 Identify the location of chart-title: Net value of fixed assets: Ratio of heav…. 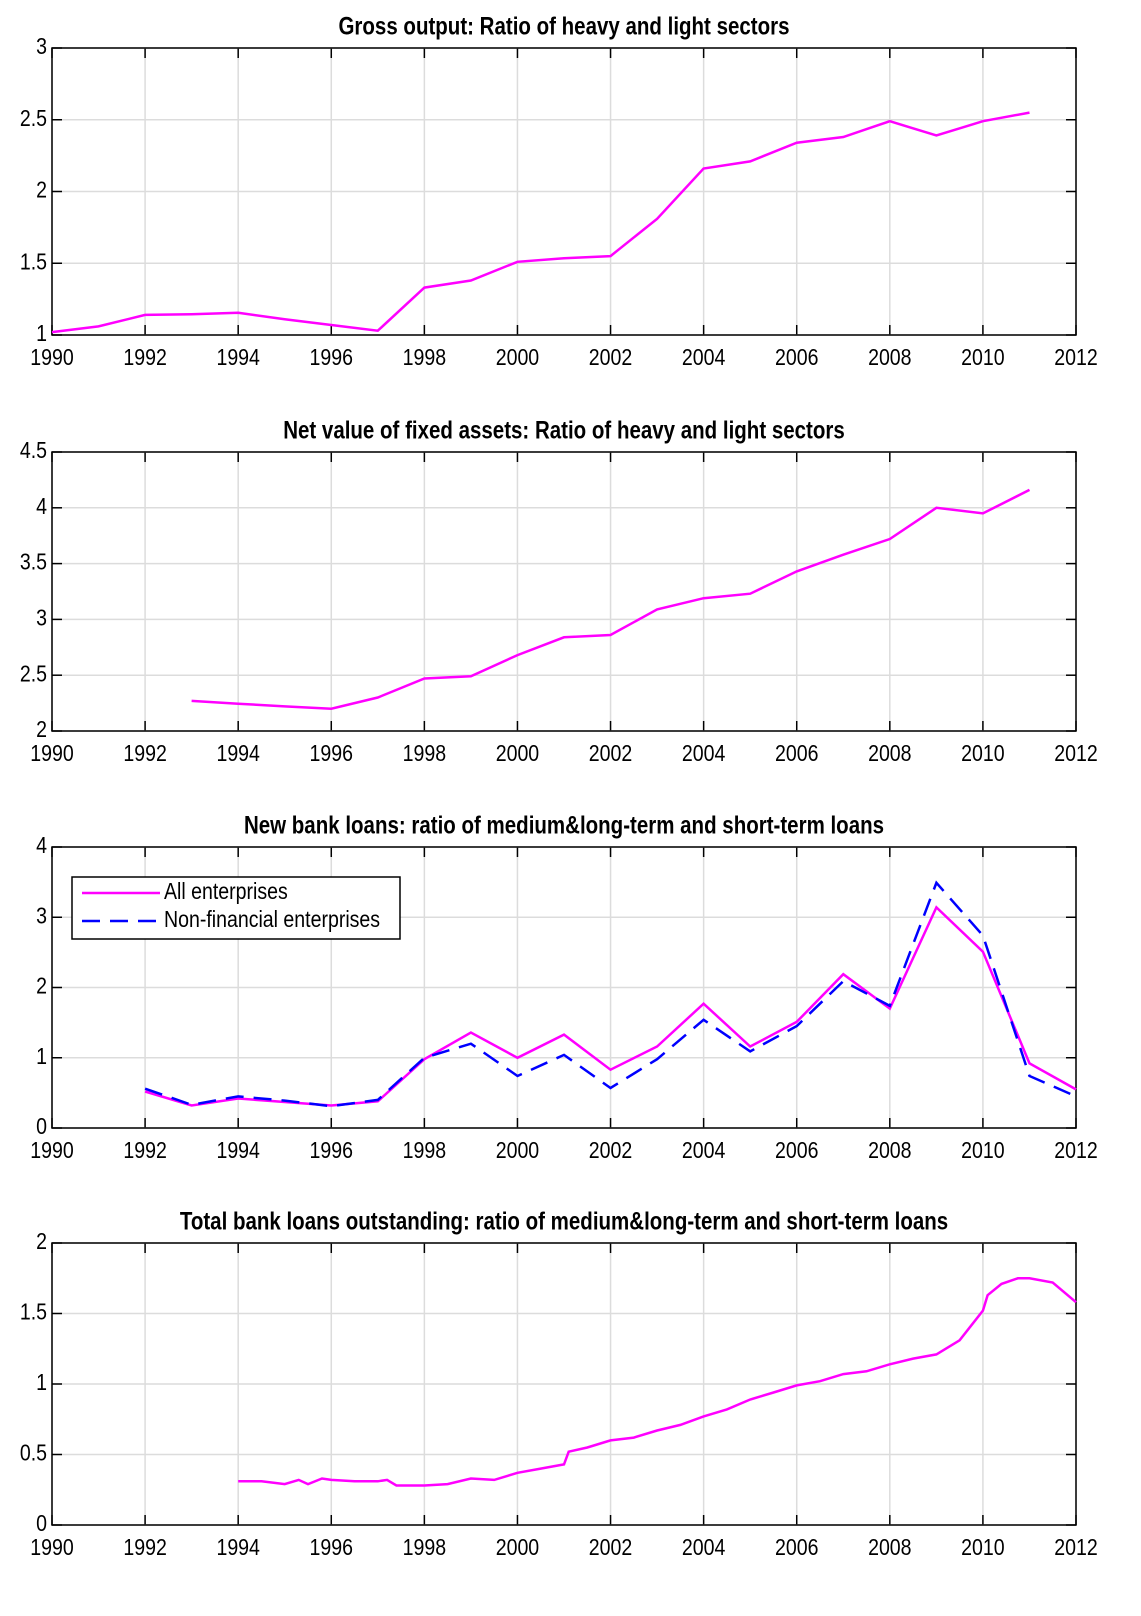
(564, 430).